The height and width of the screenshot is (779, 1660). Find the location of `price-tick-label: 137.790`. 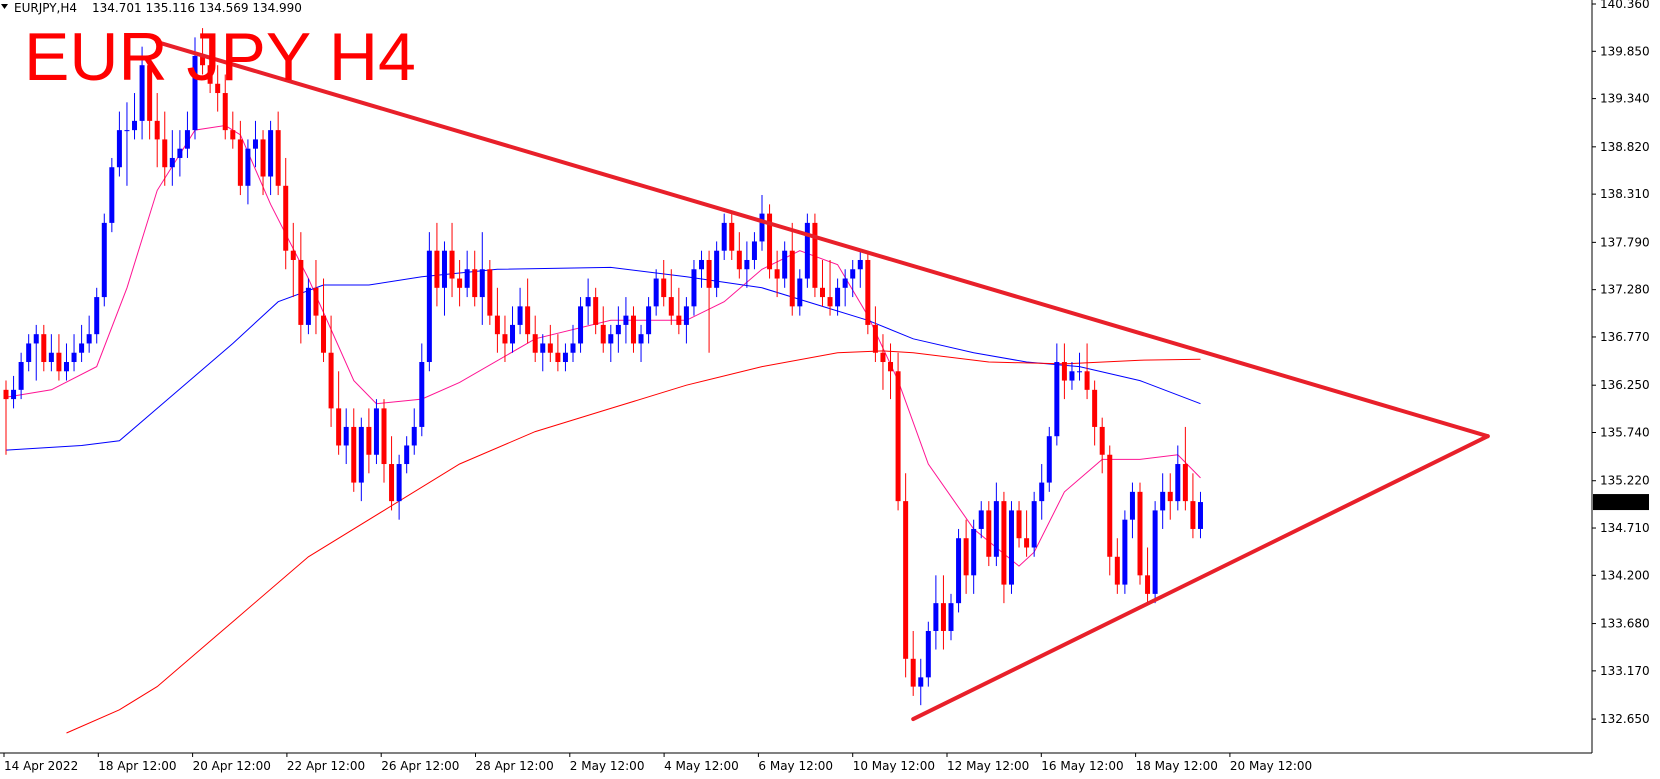

price-tick-label: 137.790 is located at coordinates (1625, 242).